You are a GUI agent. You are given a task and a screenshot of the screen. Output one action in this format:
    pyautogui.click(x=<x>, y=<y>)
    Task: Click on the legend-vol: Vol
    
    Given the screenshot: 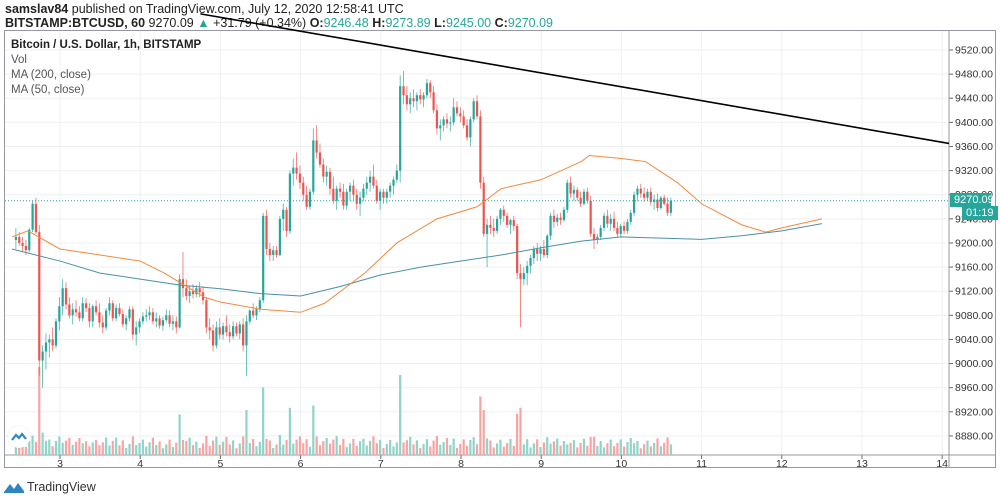 What is the action you would take?
    pyautogui.click(x=19, y=60)
    